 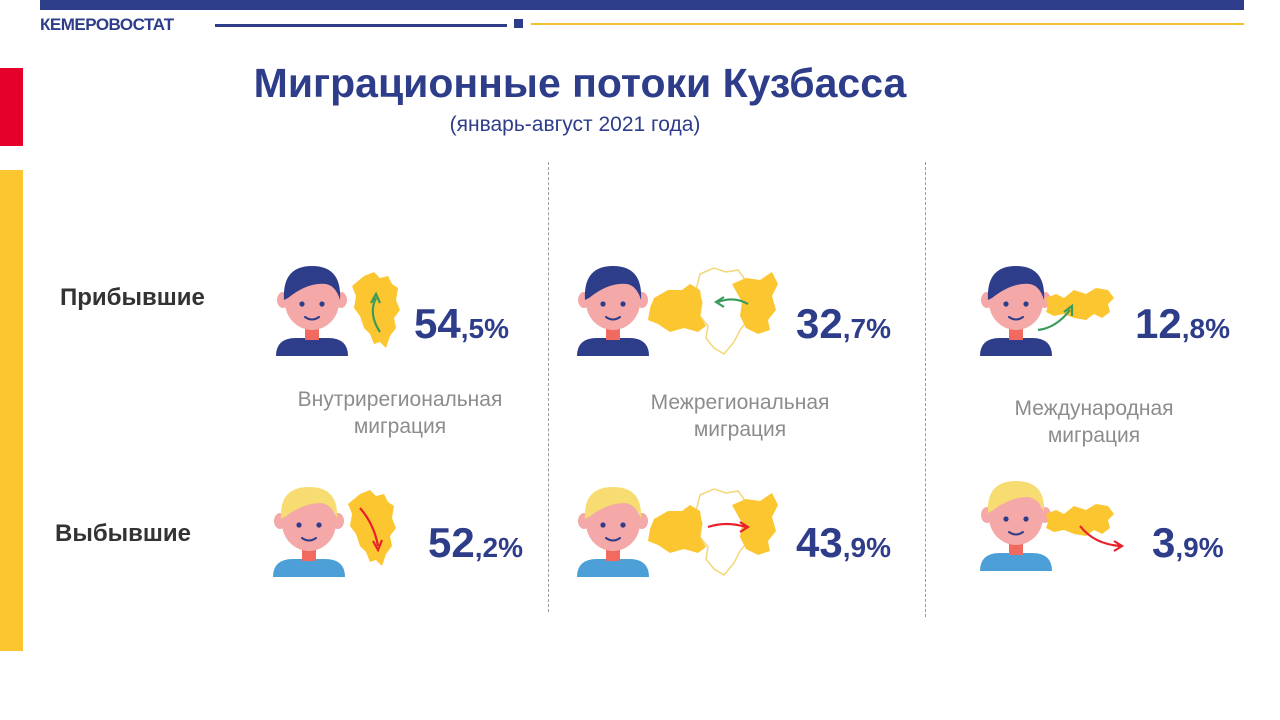 What do you see at coordinates (11, 410) in the screenshot?
I see `side-bar-yellow` at bounding box center [11, 410].